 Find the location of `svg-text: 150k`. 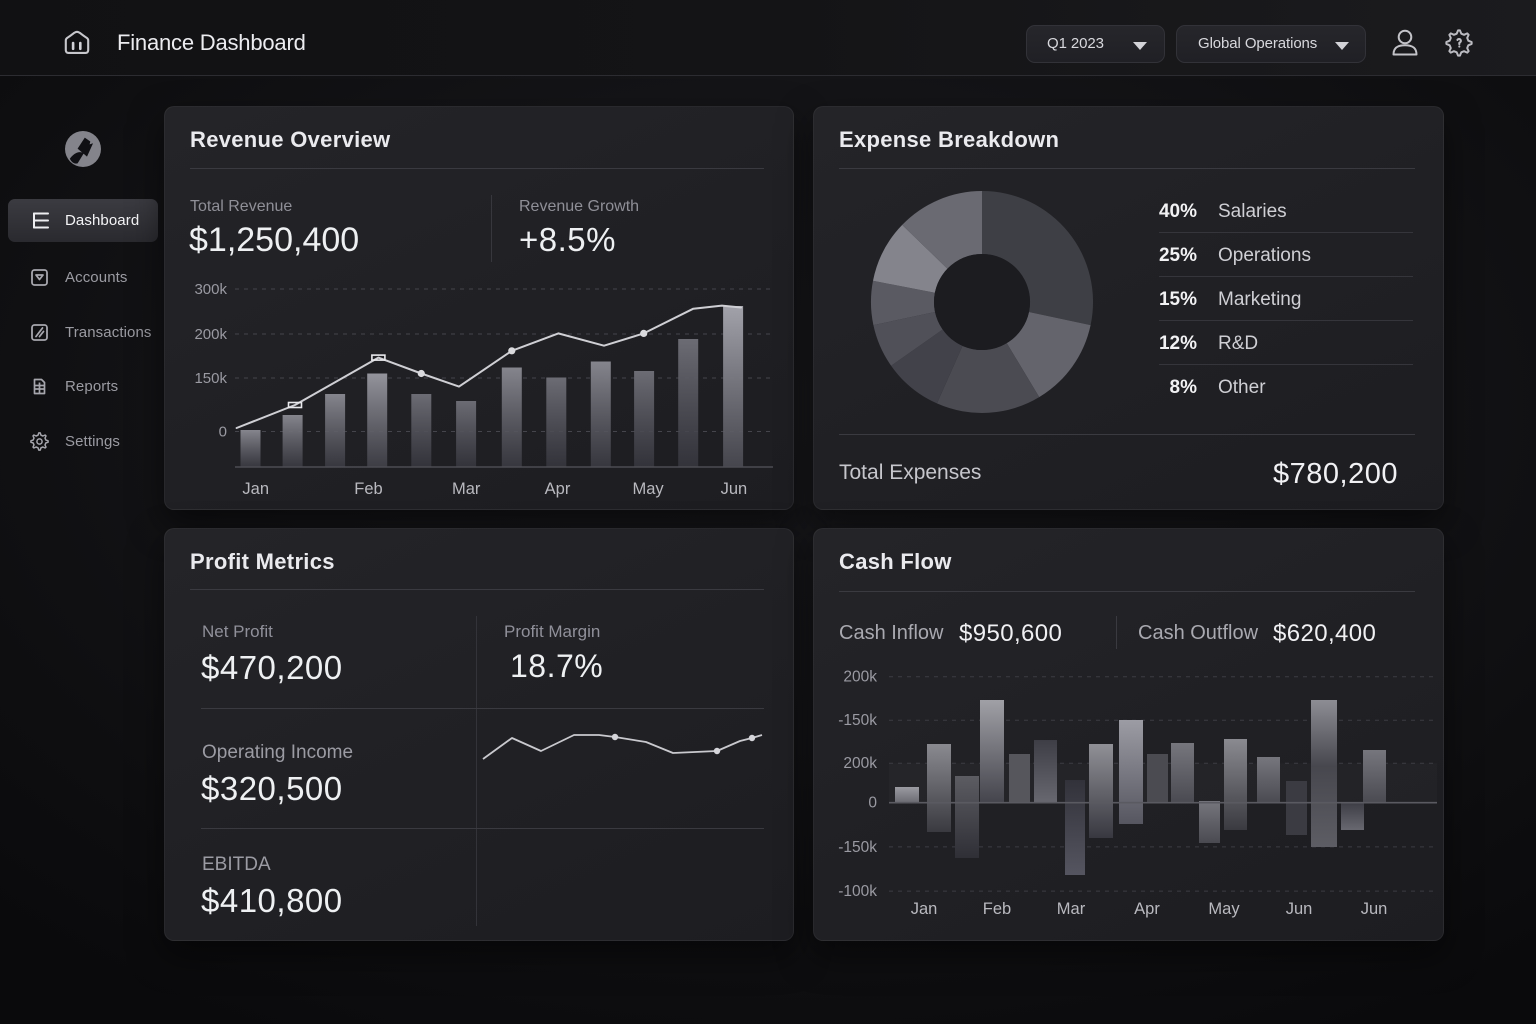

svg-text: 150k is located at coordinates (210, 378).